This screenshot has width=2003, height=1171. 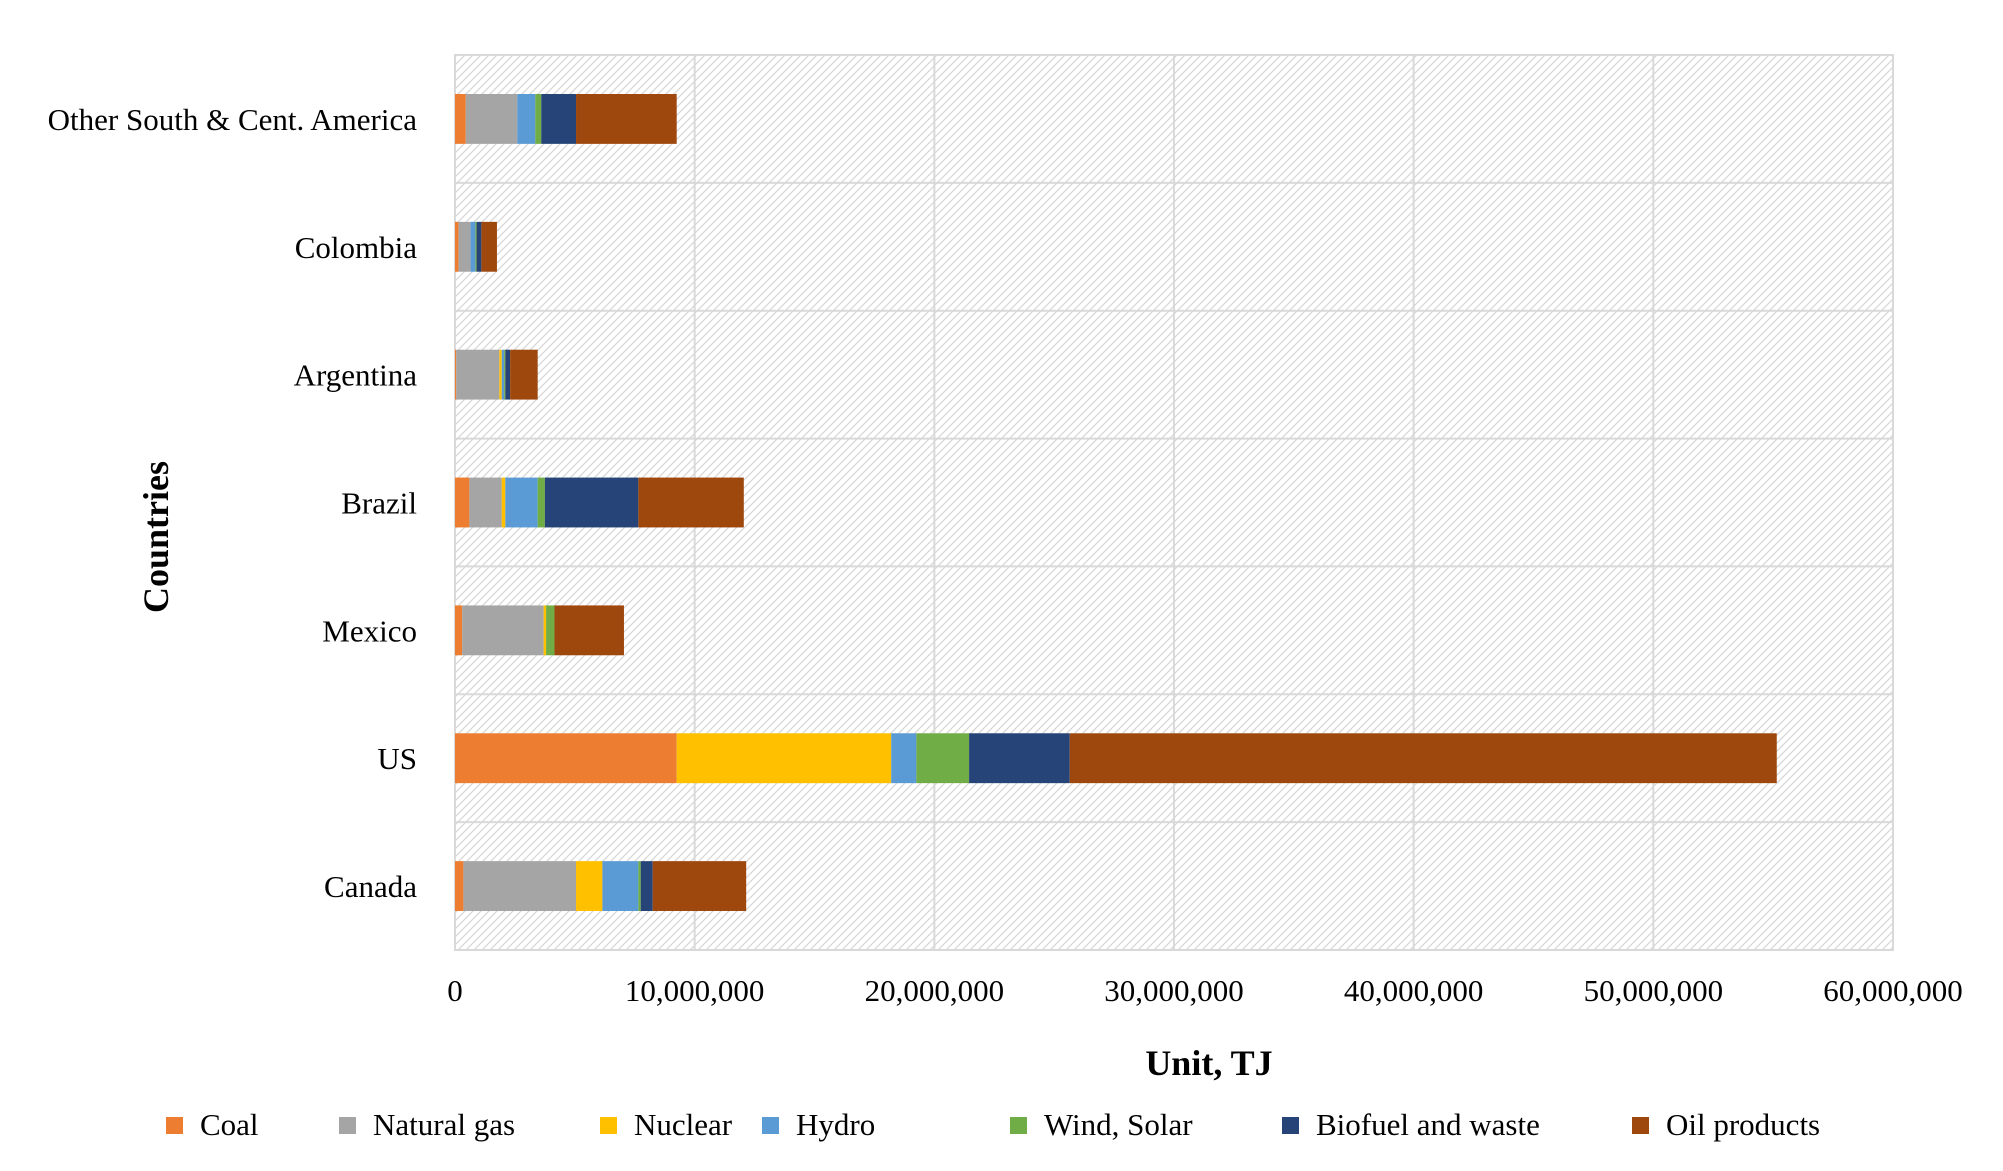 What do you see at coordinates (356, 375) in the screenshot?
I see `category-label: Argentina` at bounding box center [356, 375].